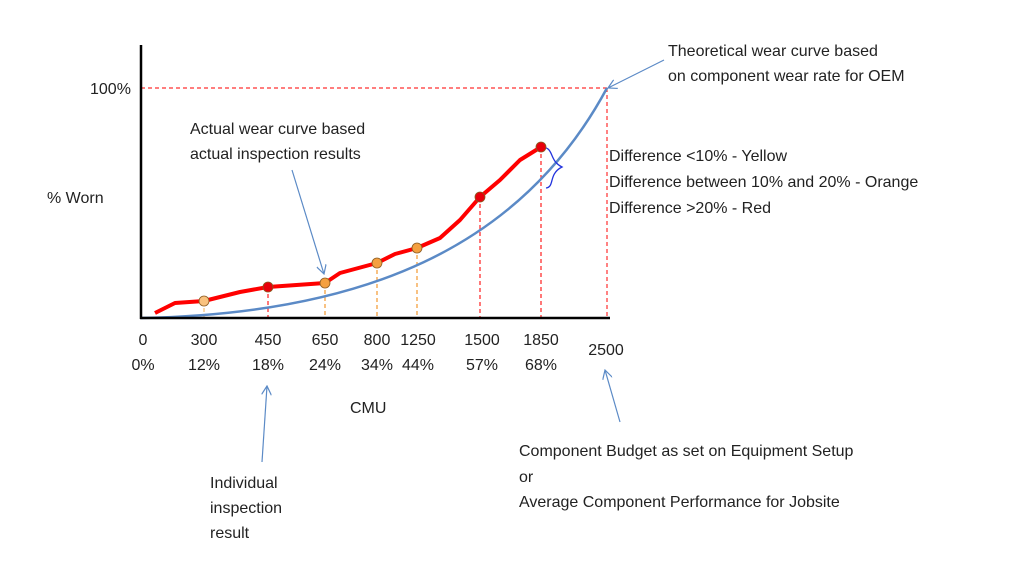  What do you see at coordinates (541, 340) in the screenshot?
I see `x-tick-cmu-1850: 1850` at bounding box center [541, 340].